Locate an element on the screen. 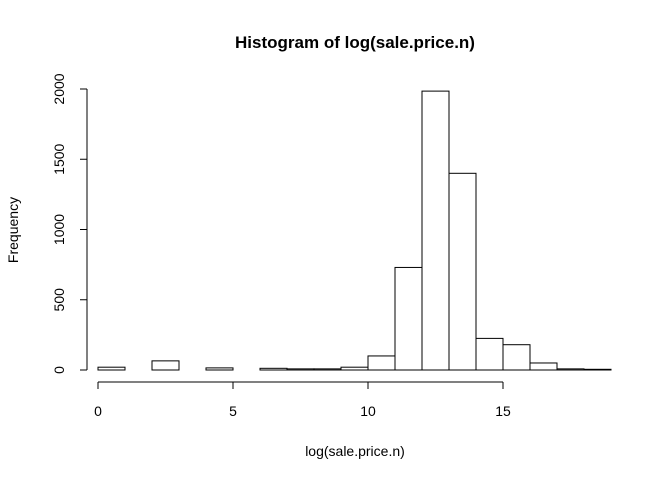 This screenshot has width=672, height=480. y-tick-label: 1000 is located at coordinates (59, 229).